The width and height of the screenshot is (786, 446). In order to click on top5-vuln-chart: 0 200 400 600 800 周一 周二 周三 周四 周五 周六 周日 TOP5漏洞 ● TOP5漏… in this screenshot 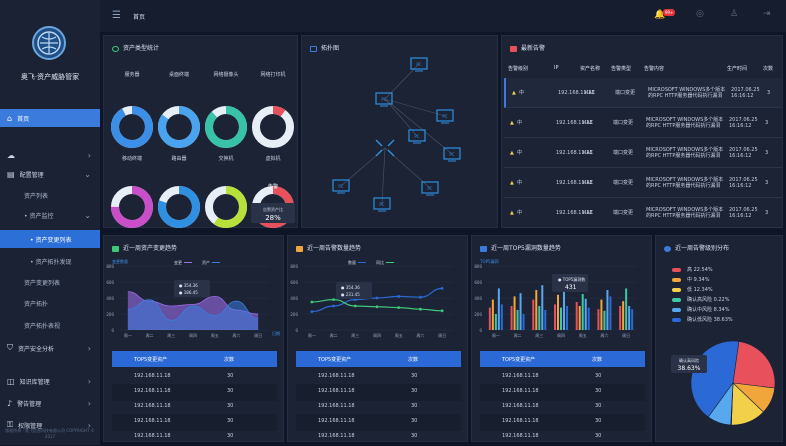, I will do `click(562, 298)`.